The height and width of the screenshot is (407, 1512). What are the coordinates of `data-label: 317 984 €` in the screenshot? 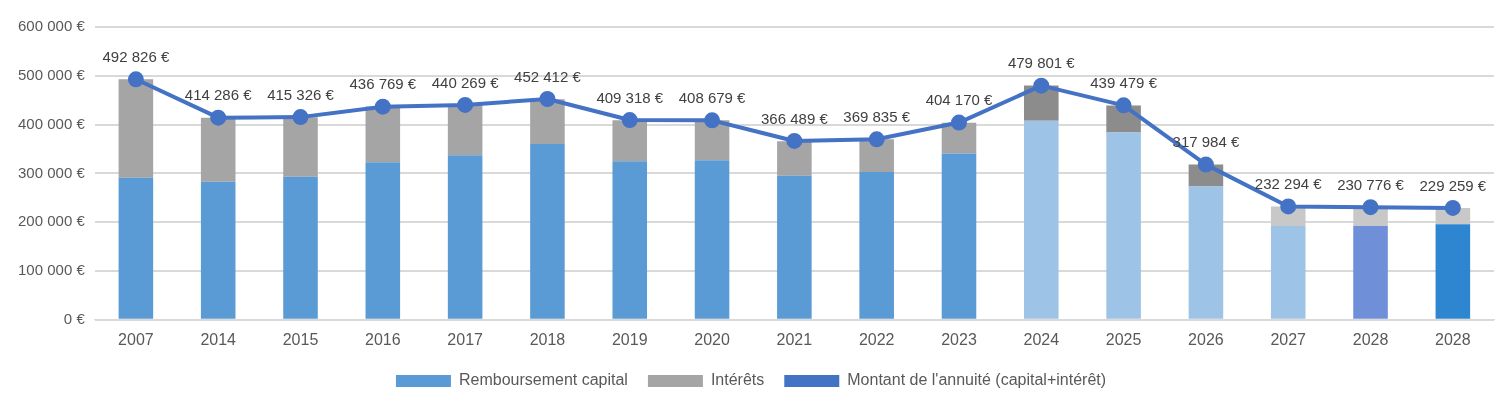 It's located at (1206, 142).